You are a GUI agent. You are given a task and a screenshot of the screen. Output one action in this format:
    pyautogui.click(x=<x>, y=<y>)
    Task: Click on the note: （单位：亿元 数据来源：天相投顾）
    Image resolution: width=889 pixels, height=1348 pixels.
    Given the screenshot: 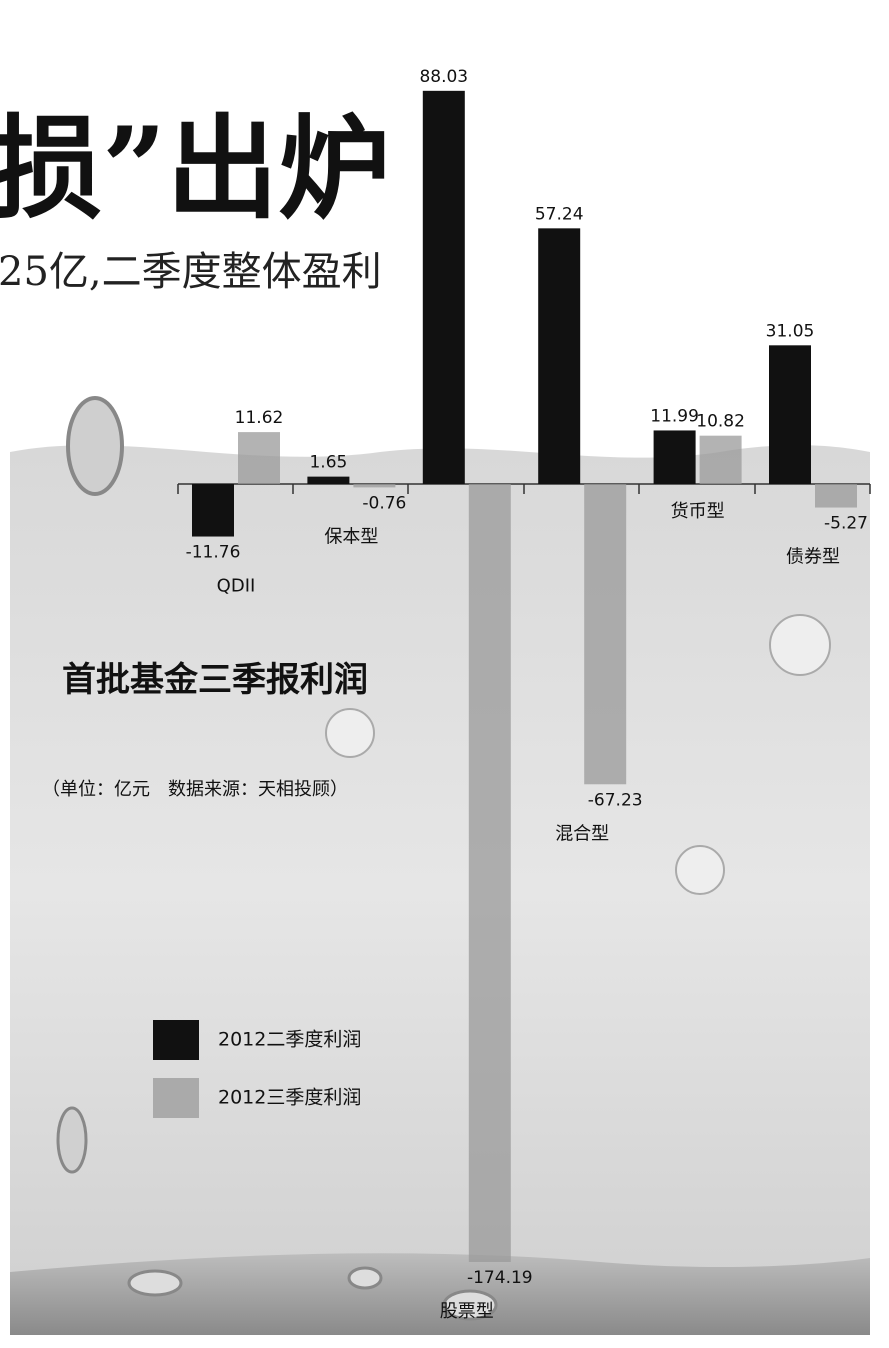 What is the action you would take?
    pyautogui.click(x=195, y=789)
    